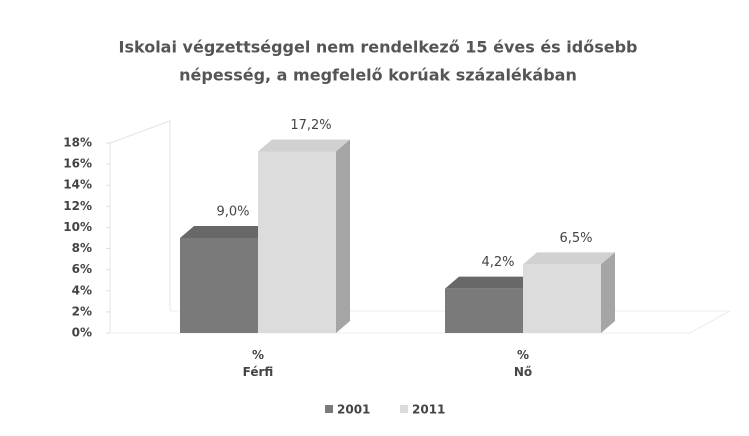 This screenshot has height=436, width=749. Describe the element at coordinates (82, 311) in the screenshot. I see `y-tick-label: 2%` at that location.